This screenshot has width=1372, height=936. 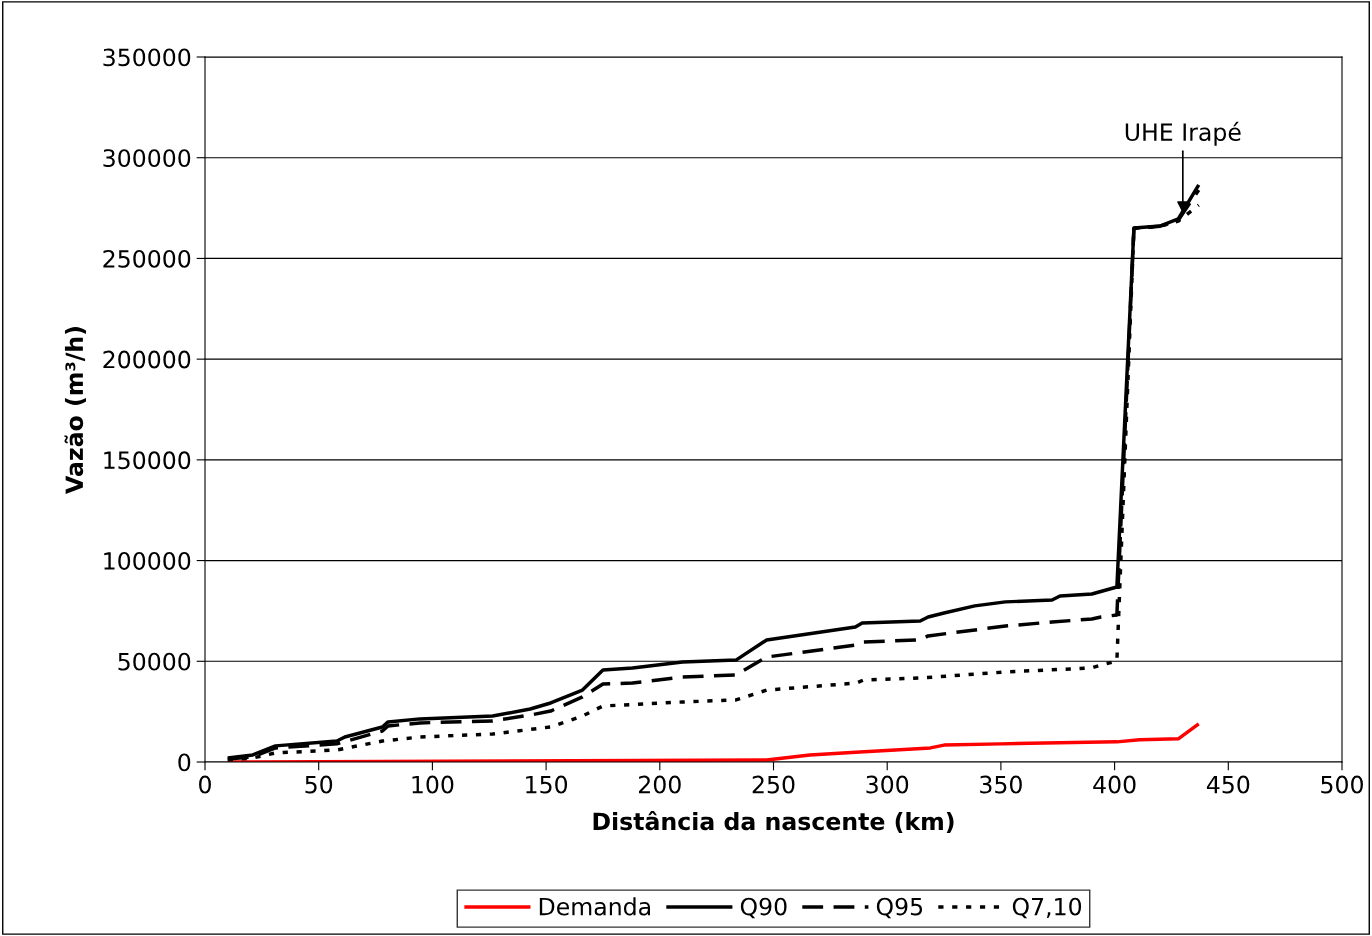 I want to click on x-tick-label: 400, so click(x=1114, y=784).